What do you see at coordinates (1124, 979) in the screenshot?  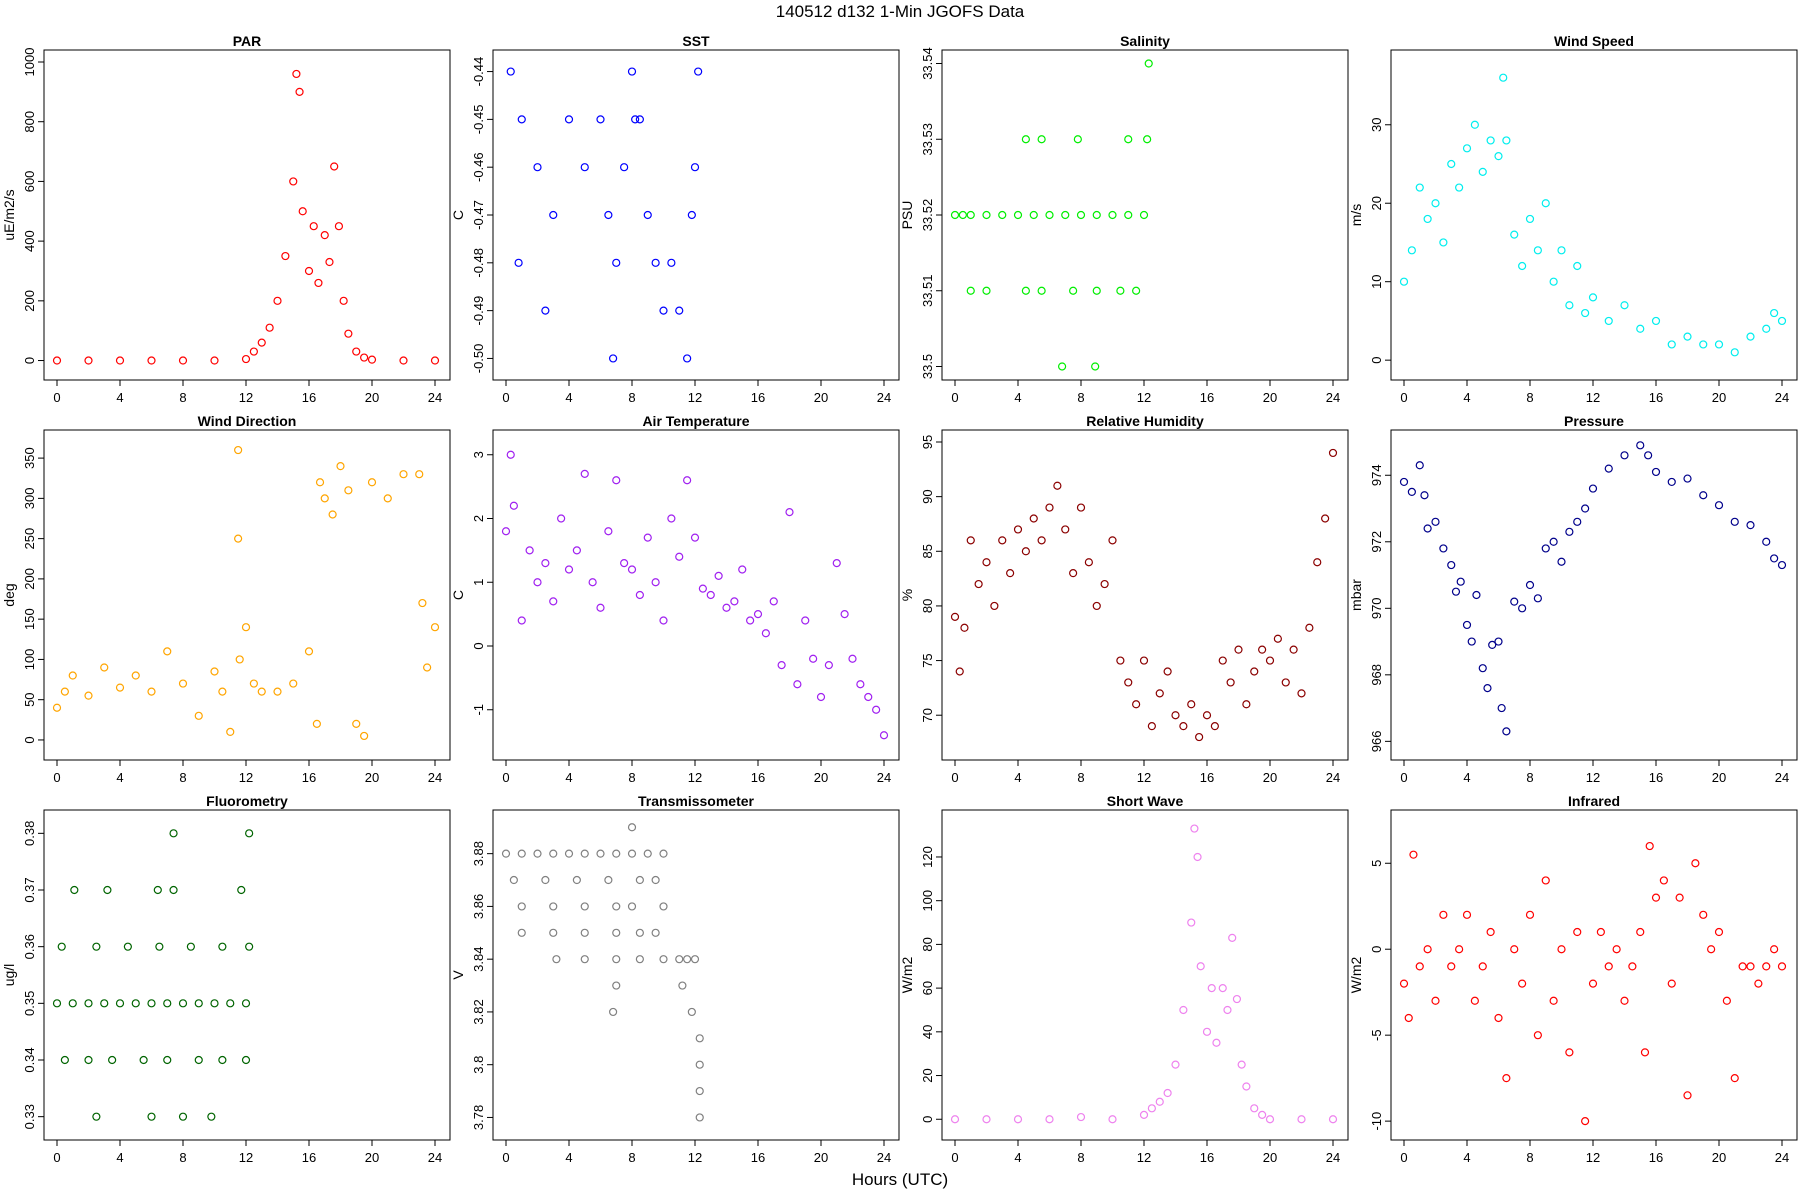 I see `chart-panel: Short Wave W/m2 0 4 8 12 16 20 24 0 20 40 60 80 100 120` at bounding box center [1124, 979].